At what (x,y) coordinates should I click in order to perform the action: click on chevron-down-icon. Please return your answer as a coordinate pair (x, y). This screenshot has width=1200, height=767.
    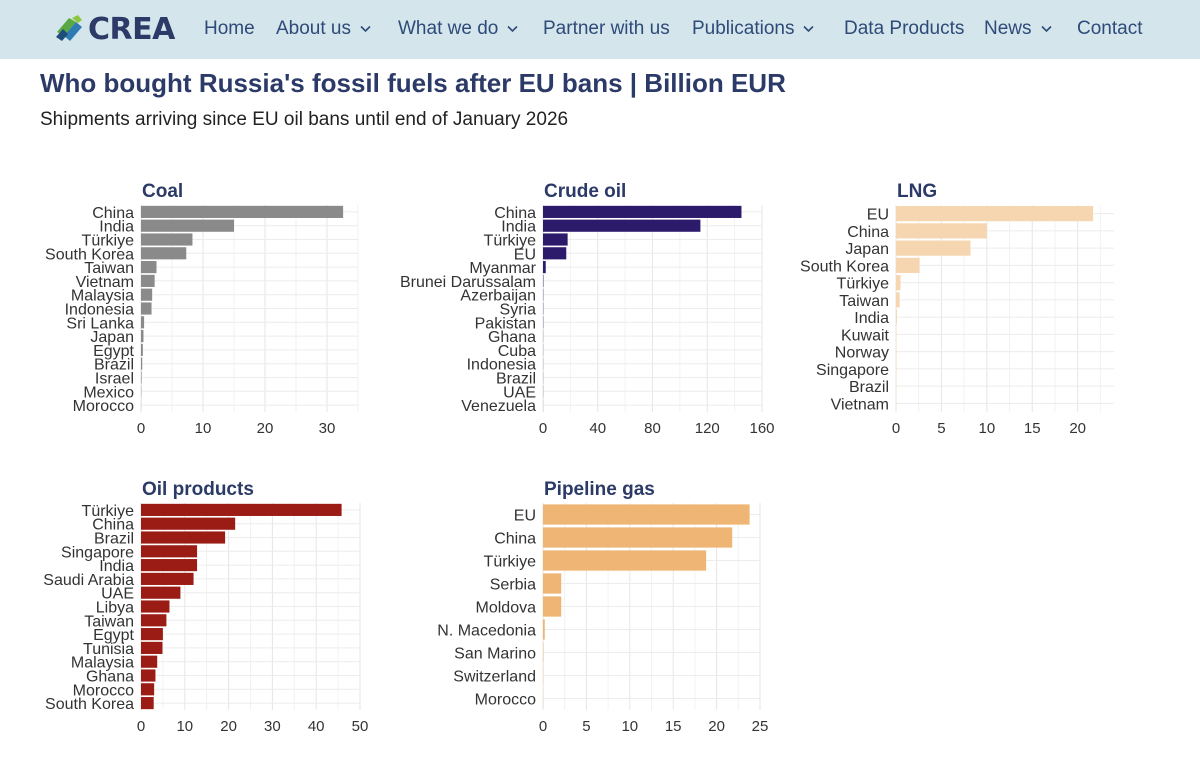
    Looking at the image, I should click on (365, 29).